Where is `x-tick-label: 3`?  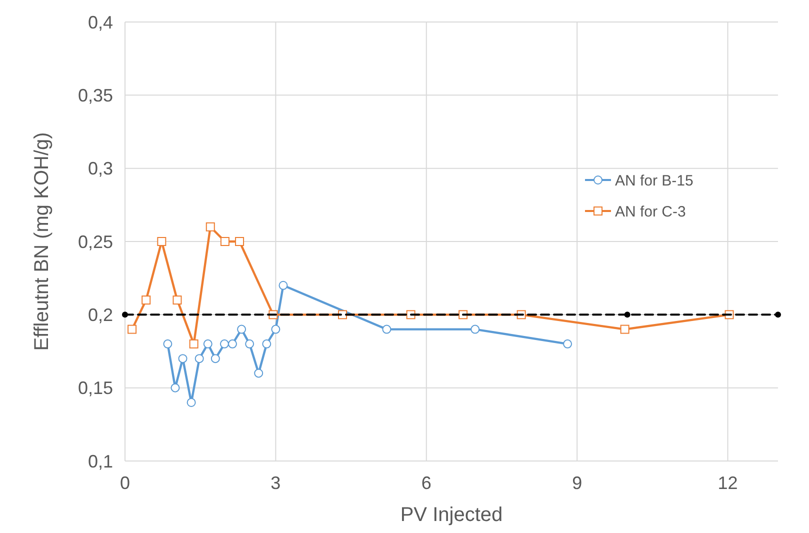 x-tick-label: 3 is located at coordinates (275, 483).